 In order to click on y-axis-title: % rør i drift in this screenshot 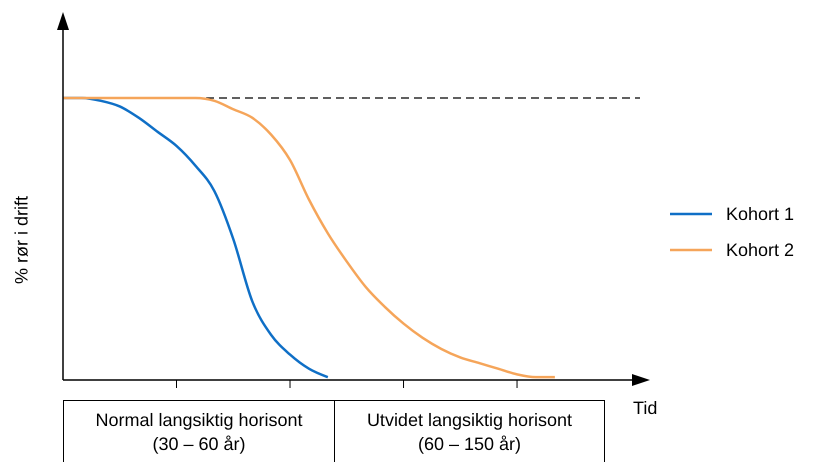, I will do `click(22, 240)`.